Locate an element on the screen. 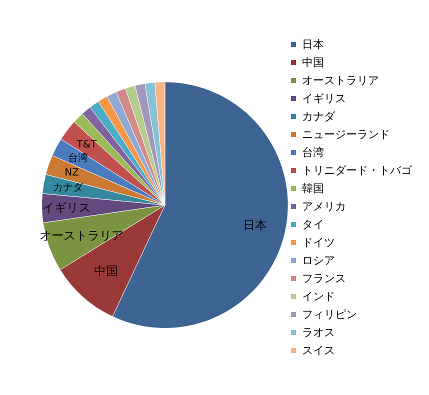 This screenshot has height=395, width=429. legend-label: 日本 is located at coordinates (313, 44).